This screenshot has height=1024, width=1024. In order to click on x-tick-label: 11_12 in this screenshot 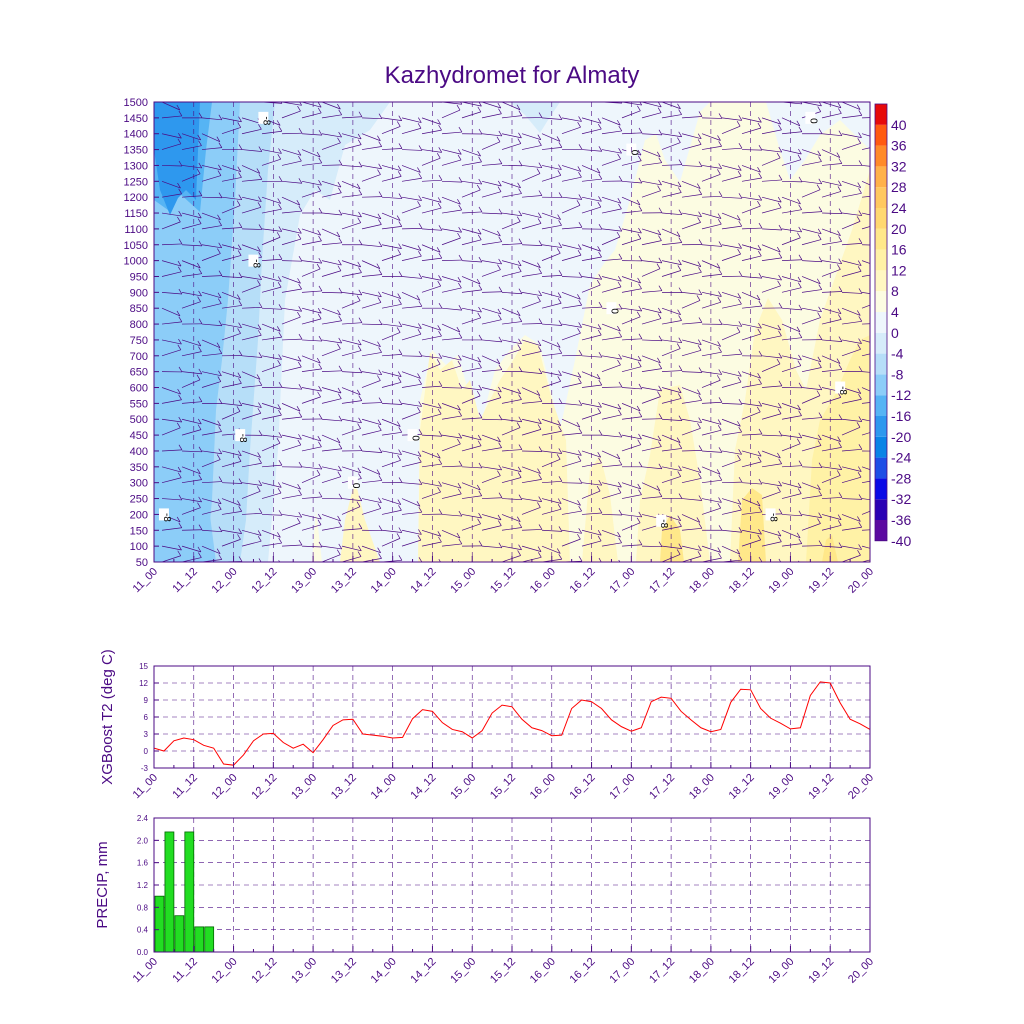, I will do `click(185, 971)`.